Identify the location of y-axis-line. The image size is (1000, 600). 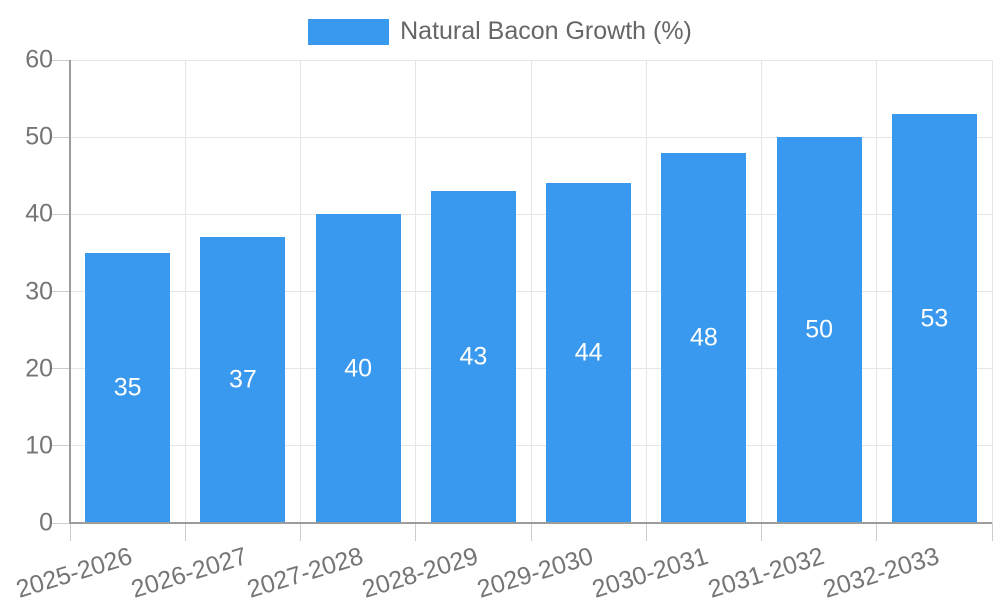
(69, 292).